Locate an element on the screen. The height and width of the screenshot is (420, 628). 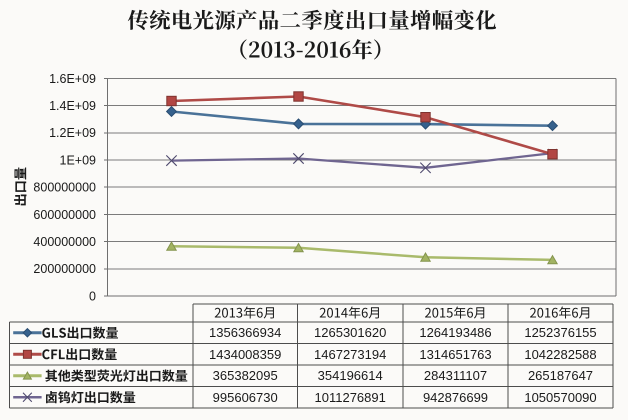
svg-text: 0 is located at coordinates (92, 296).